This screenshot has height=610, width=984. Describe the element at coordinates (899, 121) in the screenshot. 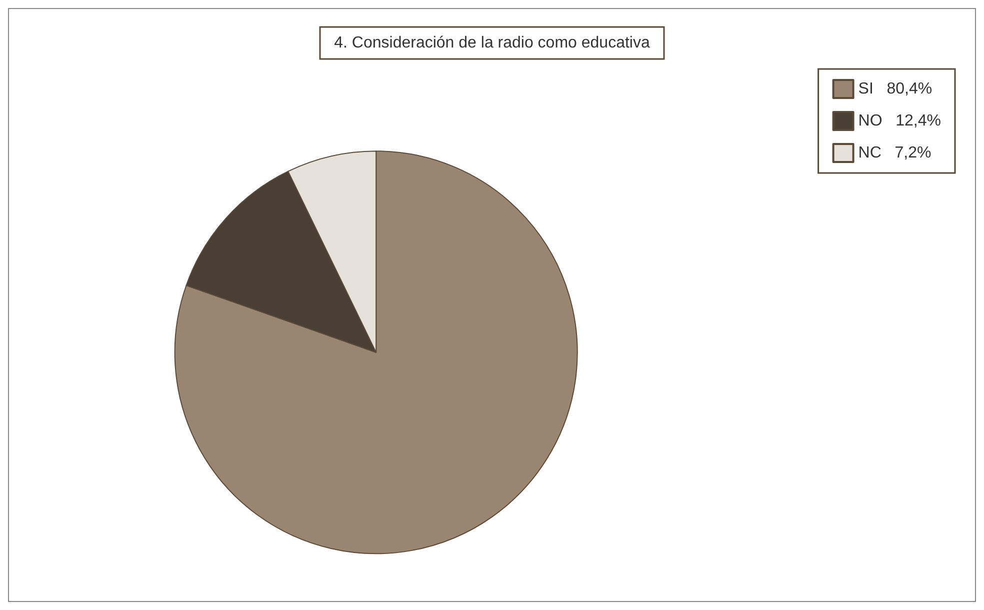

I see `legend-label: NO 12,4%` at that location.